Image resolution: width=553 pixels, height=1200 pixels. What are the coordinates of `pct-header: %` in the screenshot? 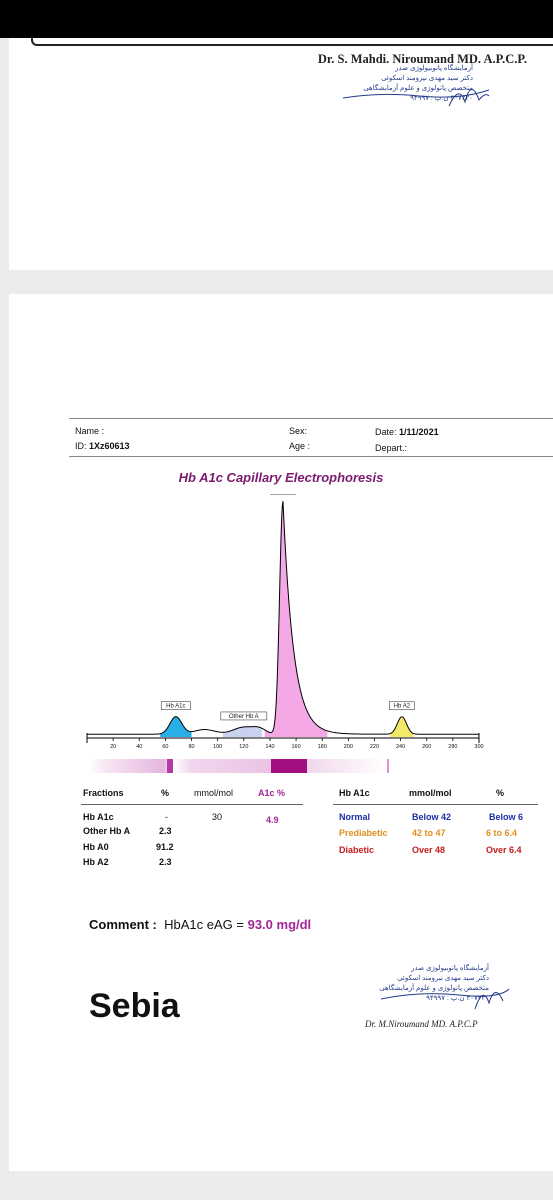 It's located at (165, 793).